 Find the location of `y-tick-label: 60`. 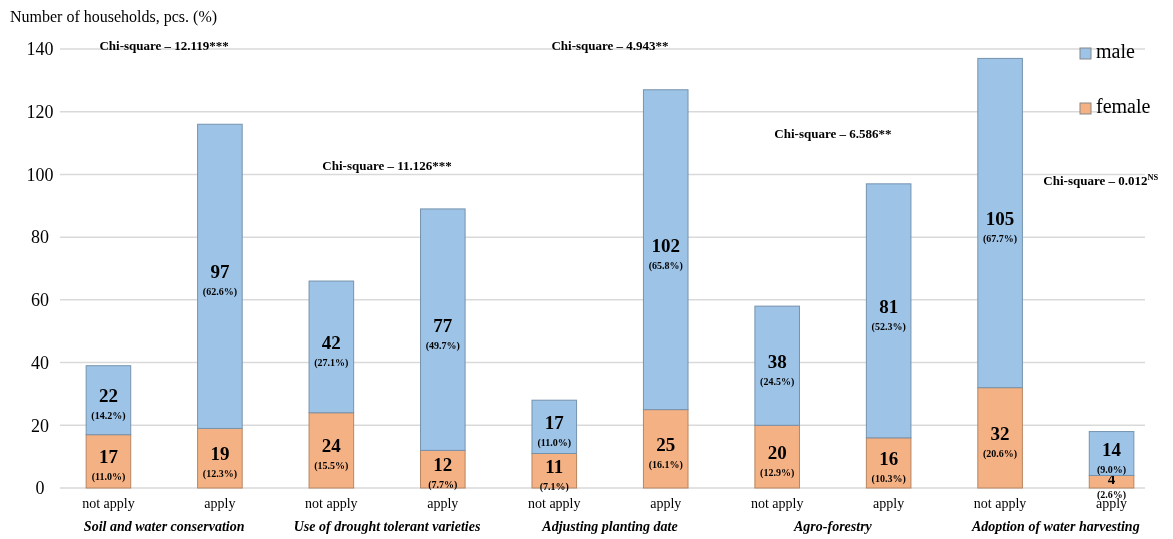

y-tick-label: 60 is located at coordinates (40, 300).